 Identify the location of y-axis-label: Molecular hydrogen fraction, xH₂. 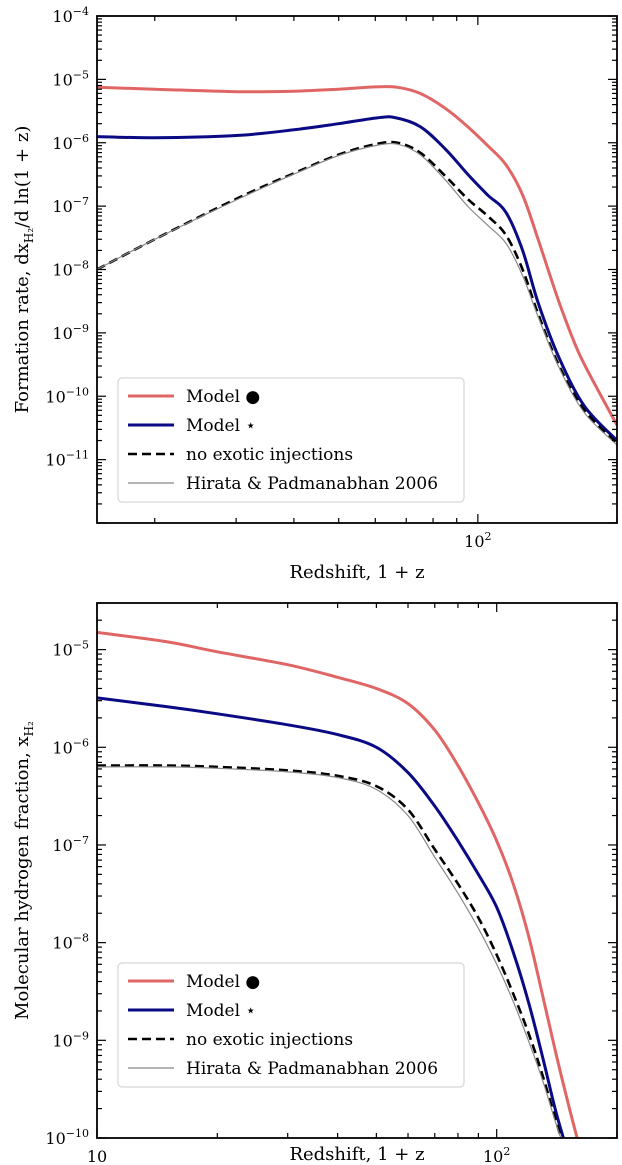
(24, 870).